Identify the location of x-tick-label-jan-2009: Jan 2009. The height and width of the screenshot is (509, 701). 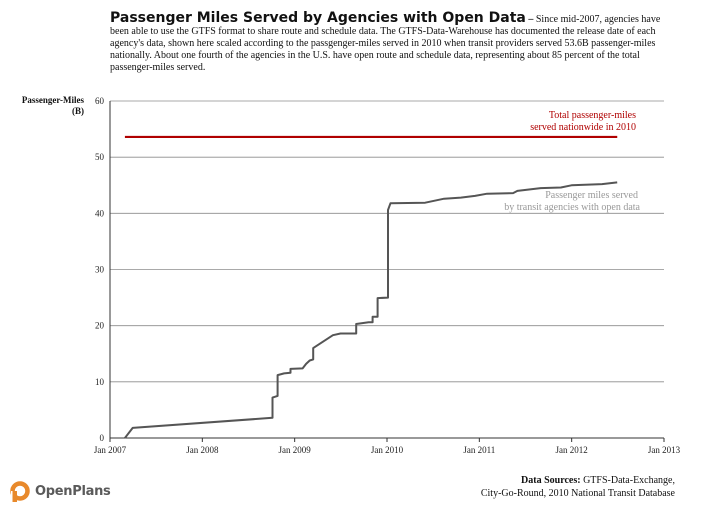
(295, 450).